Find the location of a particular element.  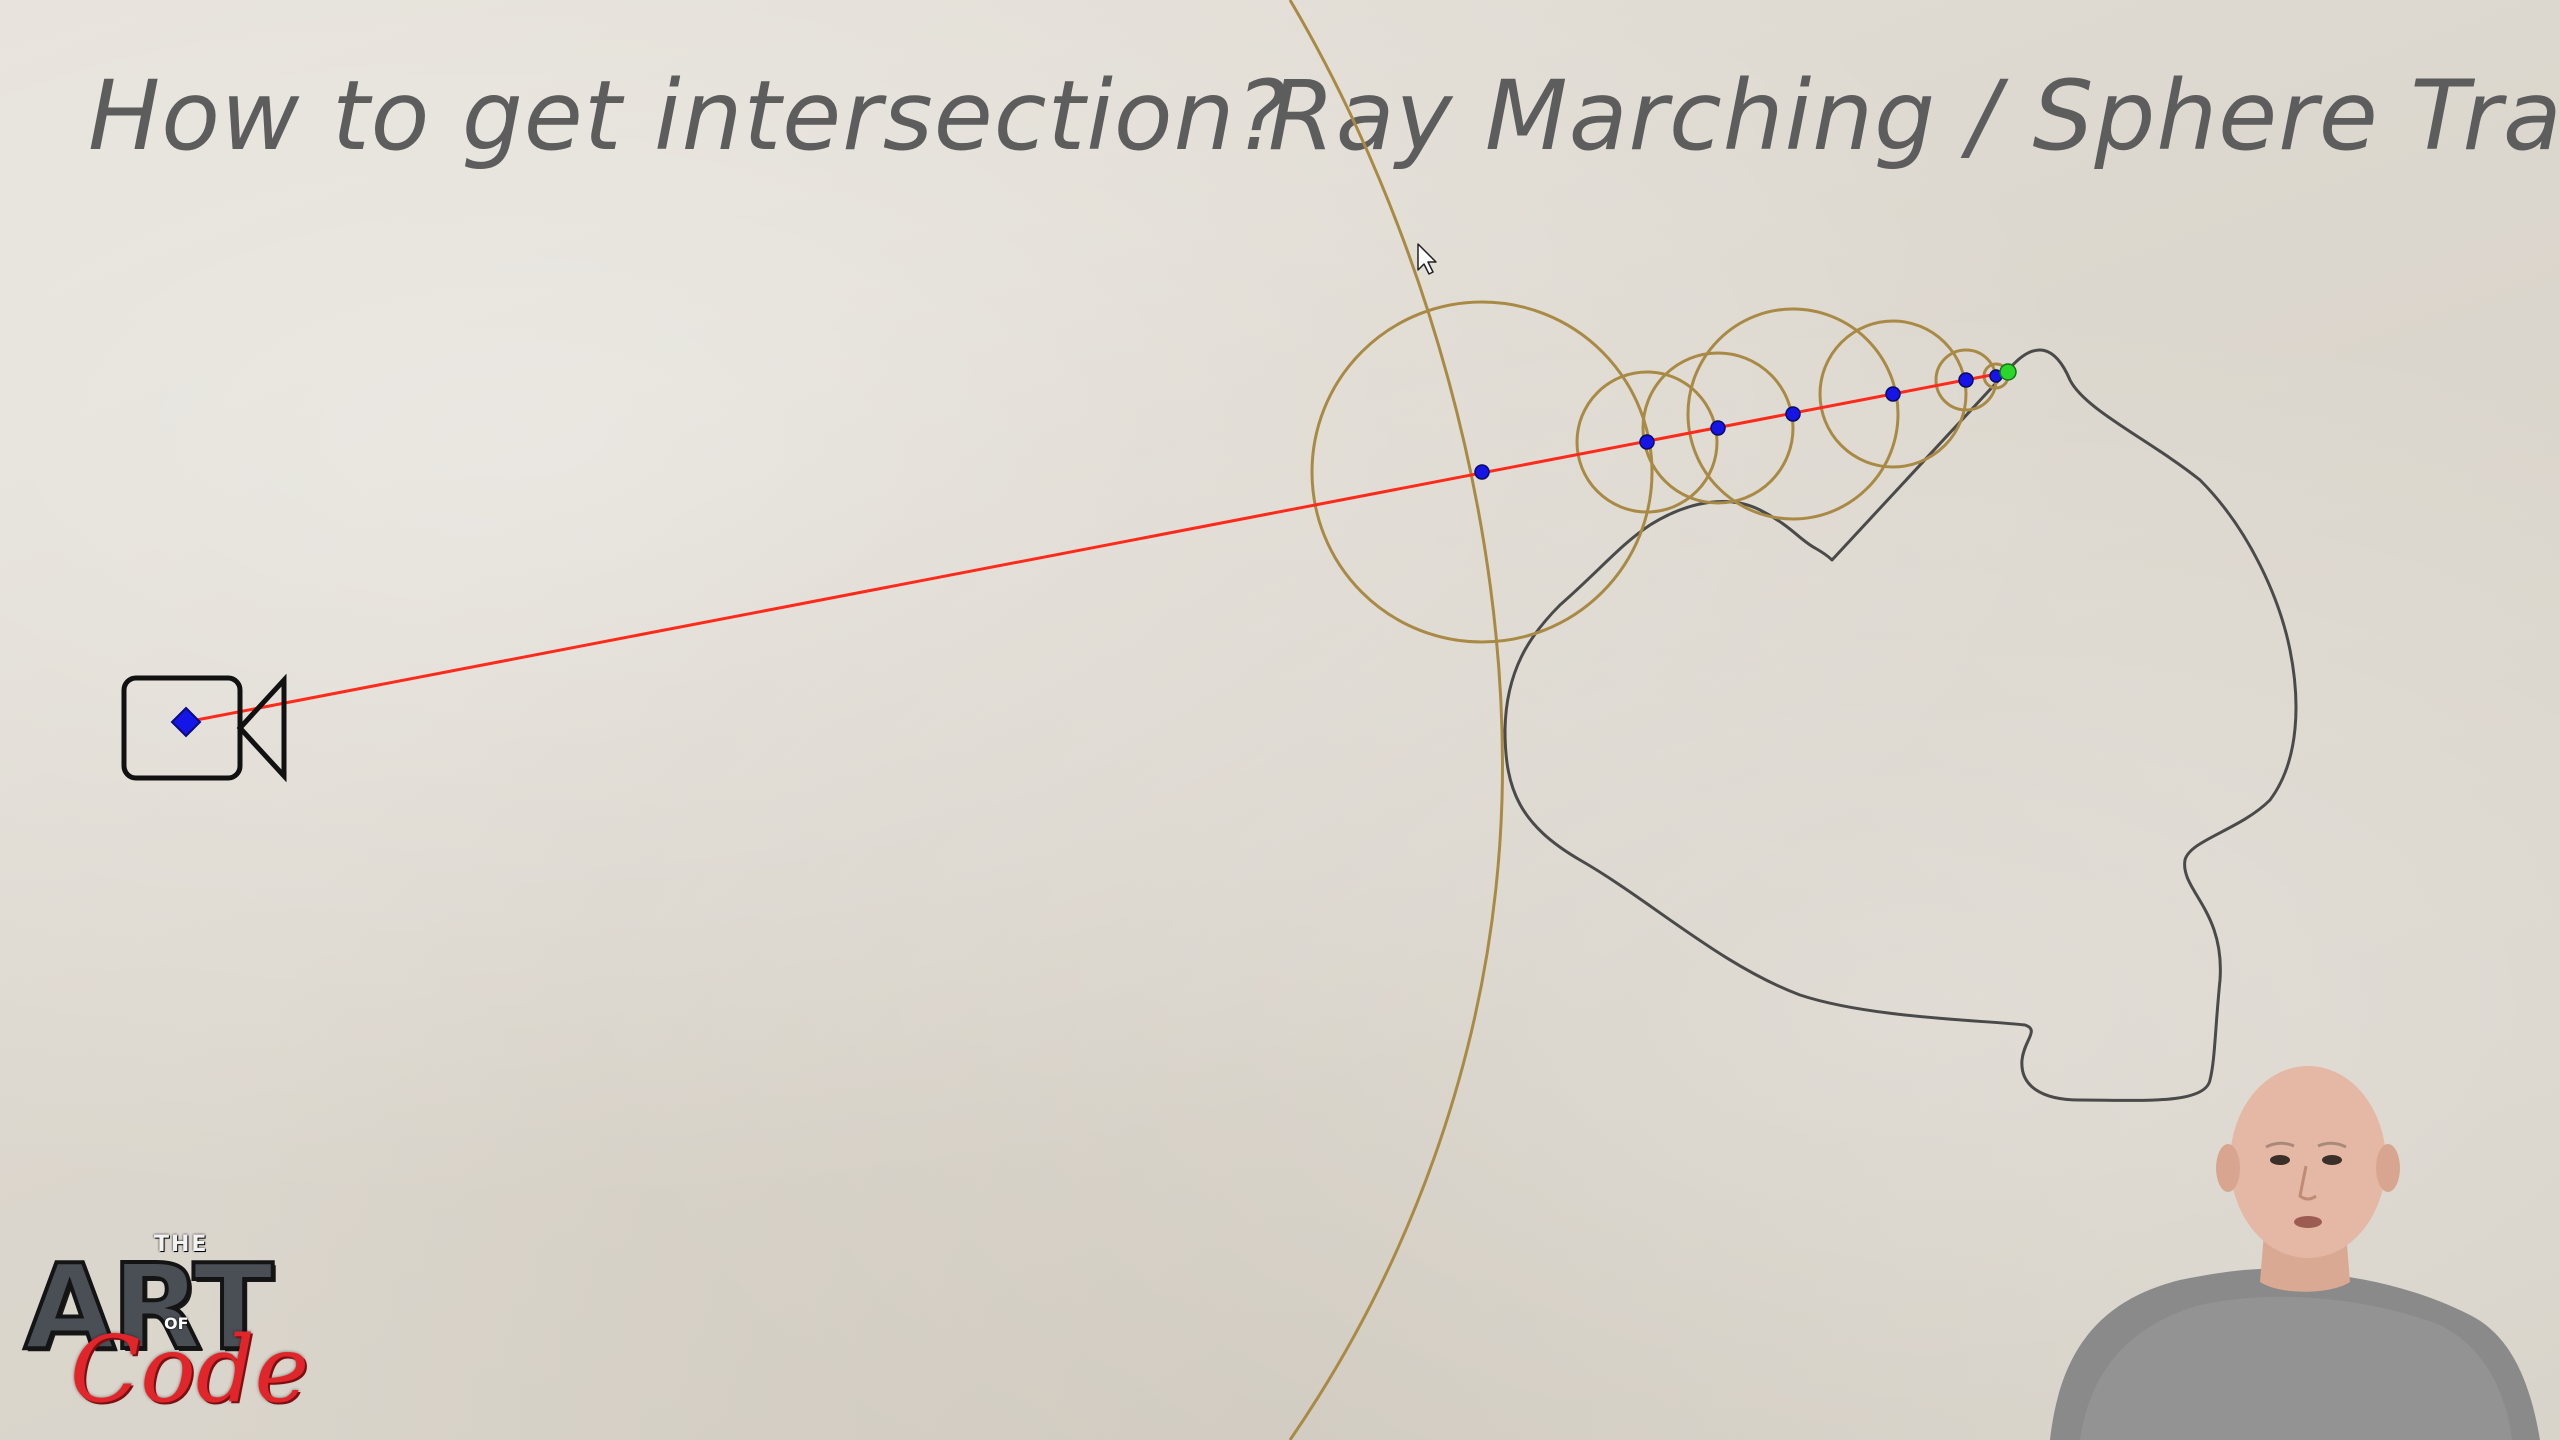

presenter-webcam is located at coordinates (2295, 1253).